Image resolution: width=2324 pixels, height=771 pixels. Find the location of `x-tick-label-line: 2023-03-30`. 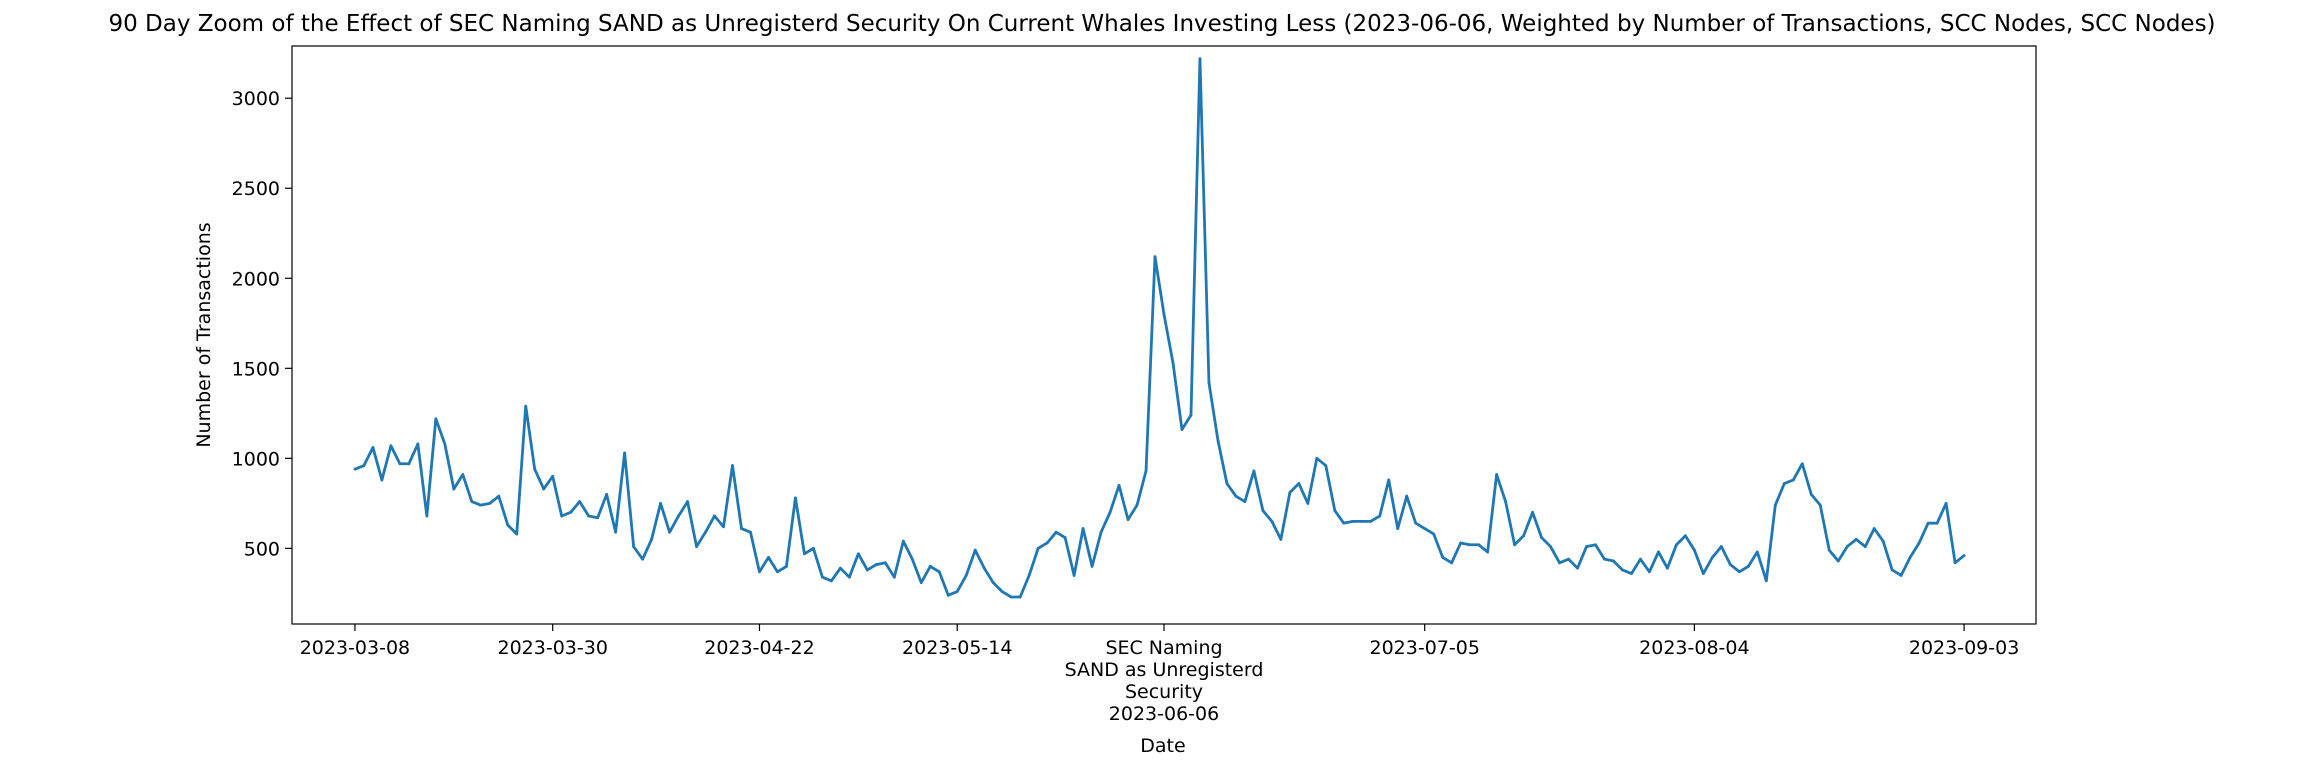

x-tick-label-line: 2023-03-30 is located at coordinates (552, 648).